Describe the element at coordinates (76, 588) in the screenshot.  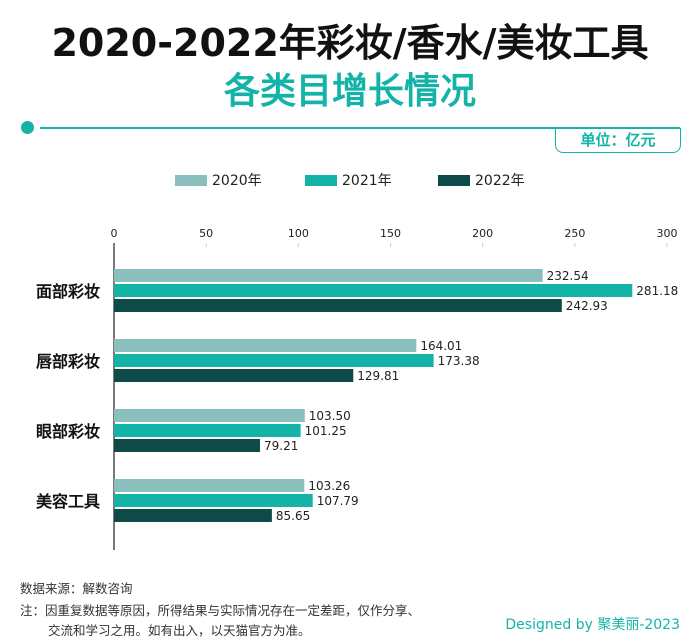
I see `source-note: 数据来源：解数咨询` at that location.